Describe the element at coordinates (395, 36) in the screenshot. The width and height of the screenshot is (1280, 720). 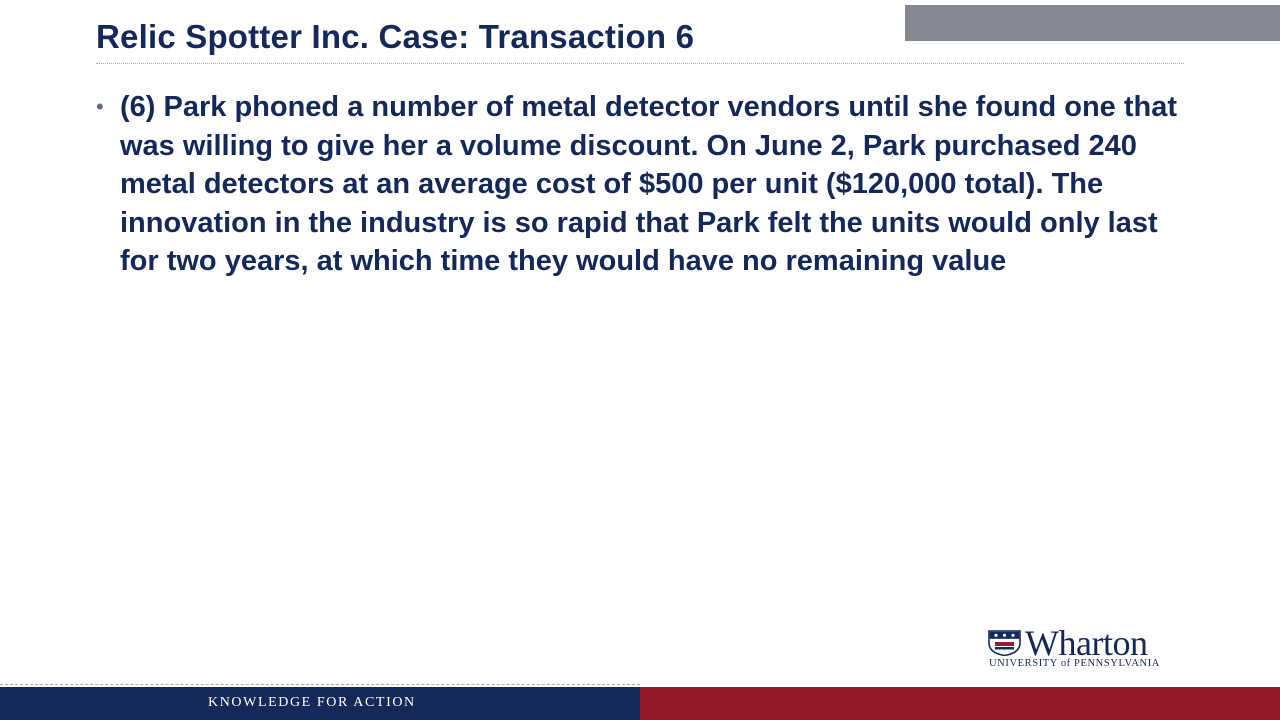
I see `slide-title: Relic Spotter Inc. Case: Transaction 6` at that location.